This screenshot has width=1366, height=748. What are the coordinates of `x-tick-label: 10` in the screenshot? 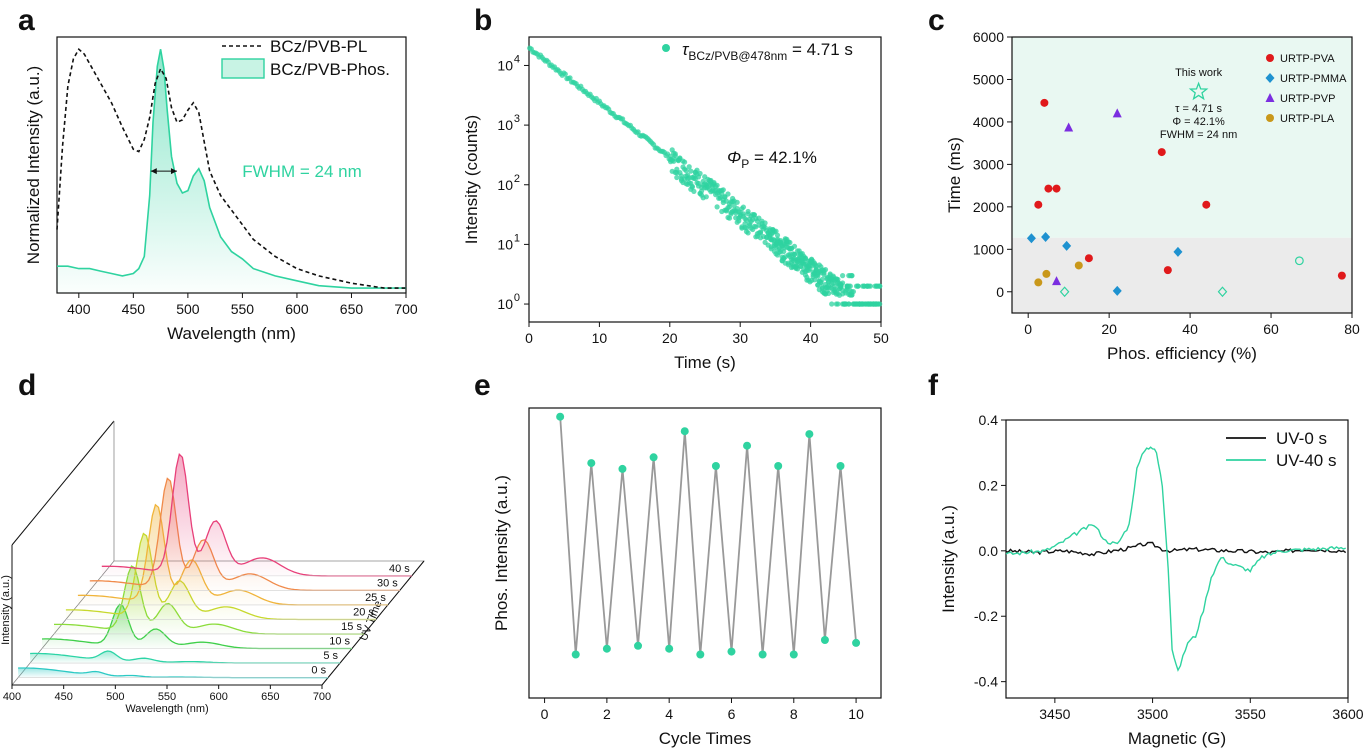 It's located at (856, 714).